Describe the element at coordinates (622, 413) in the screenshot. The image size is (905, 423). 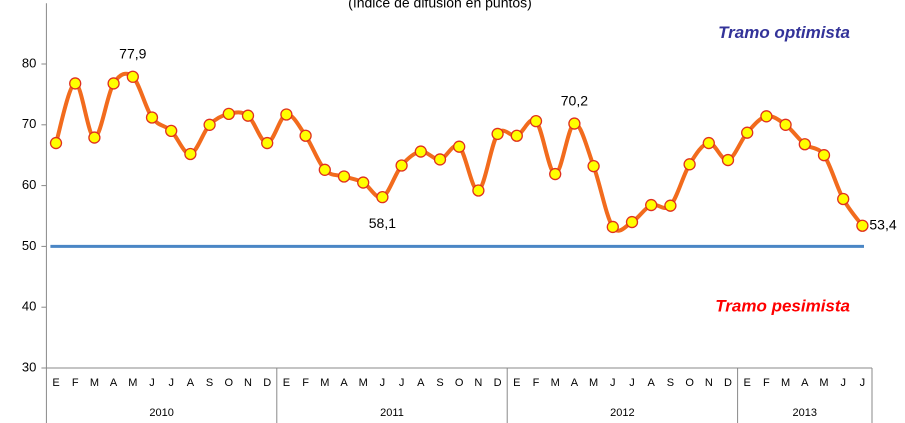
I see `x-group-label: 2012` at that location.